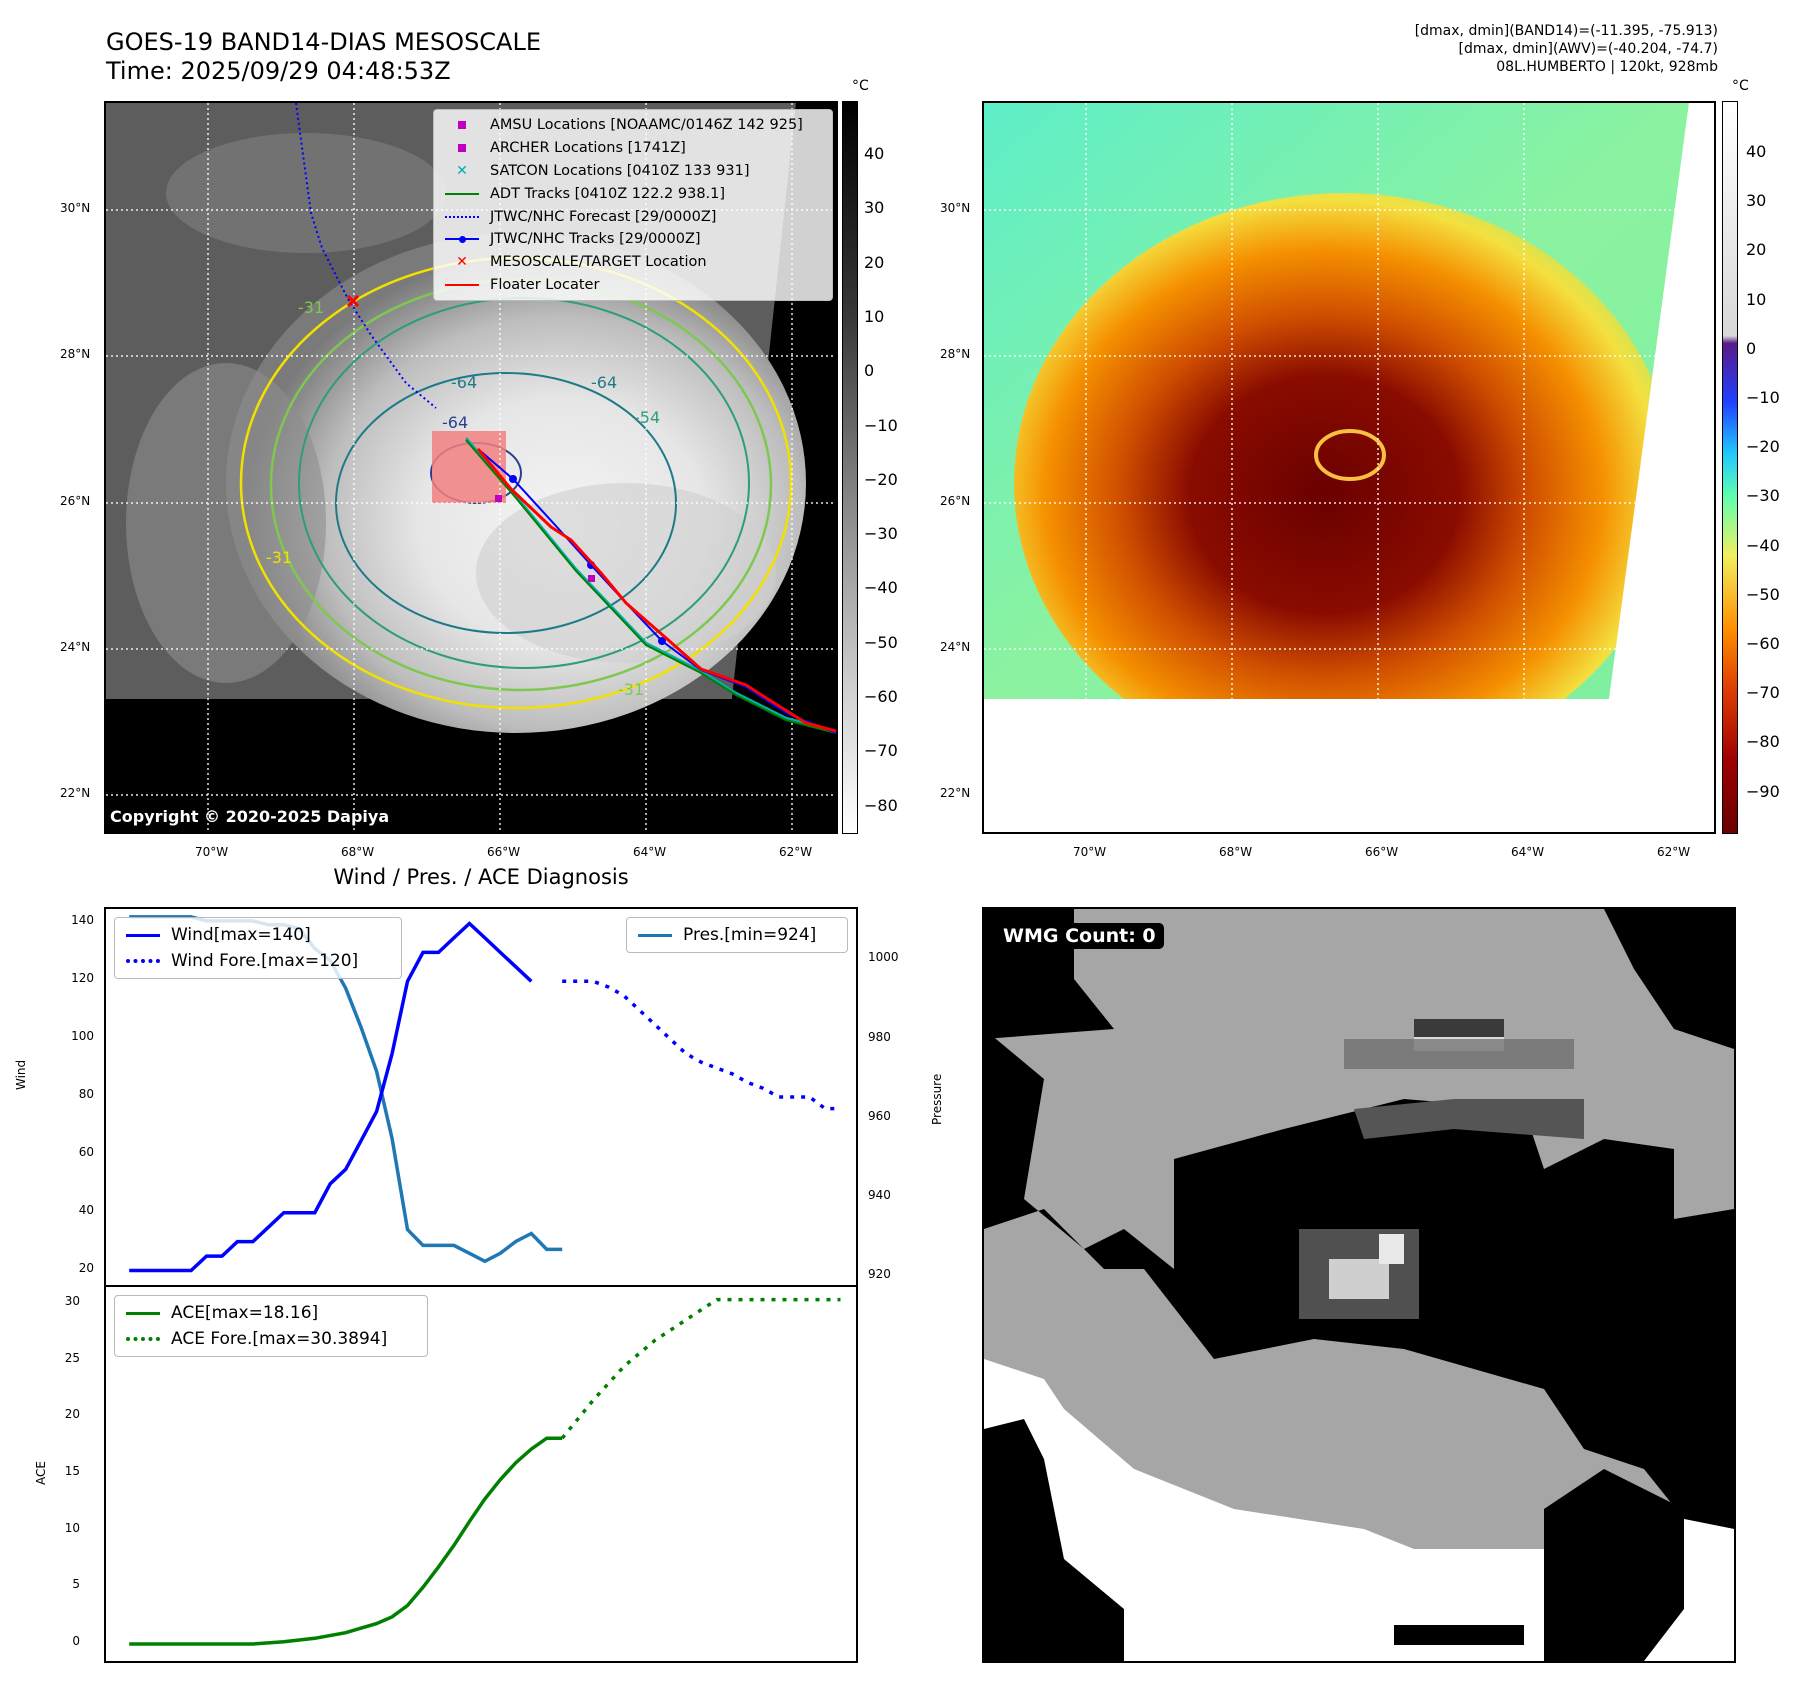 The height and width of the screenshot is (1690, 1797). What do you see at coordinates (1079, 936) in the screenshot?
I see `wmg-count-badge: WMG Count: 0` at bounding box center [1079, 936].